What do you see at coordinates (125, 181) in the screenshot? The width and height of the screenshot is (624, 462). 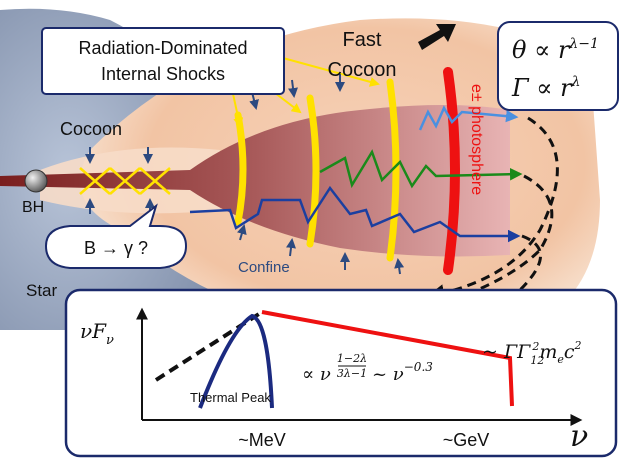 I see `collimation-shocks` at bounding box center [125, 181].